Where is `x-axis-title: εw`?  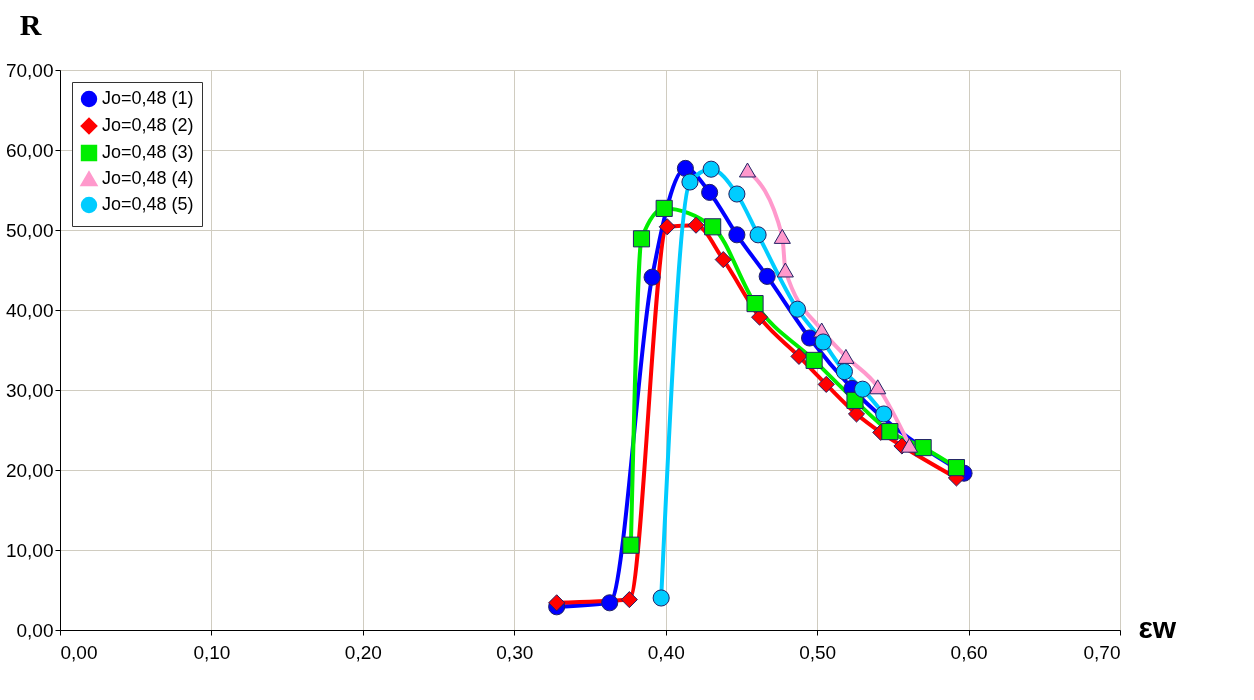 x-axis-title: εw is located at coordinates (1157, 627).